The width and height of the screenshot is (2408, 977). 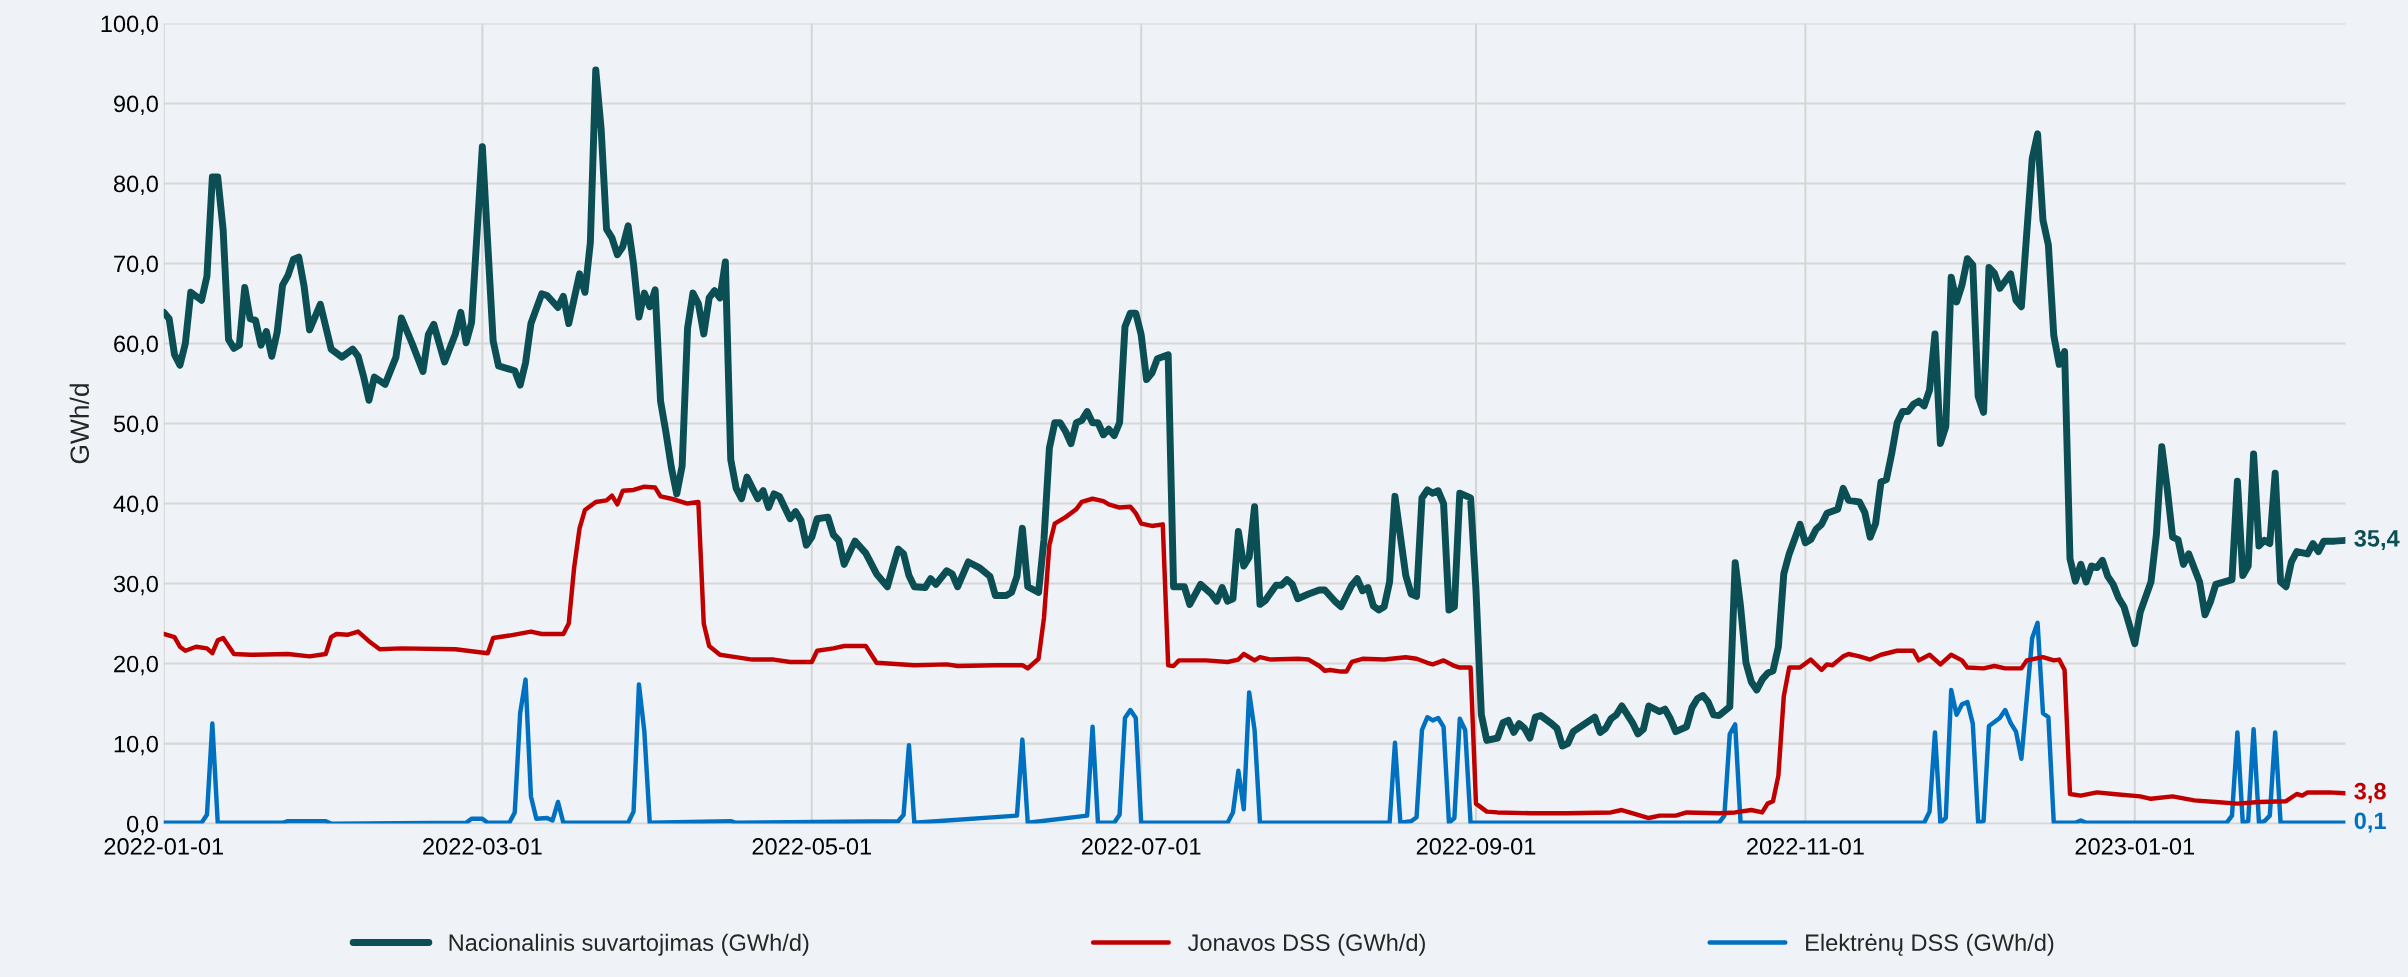 I want to click on y-tick-label: 30,0, so click(x=135, y=585).